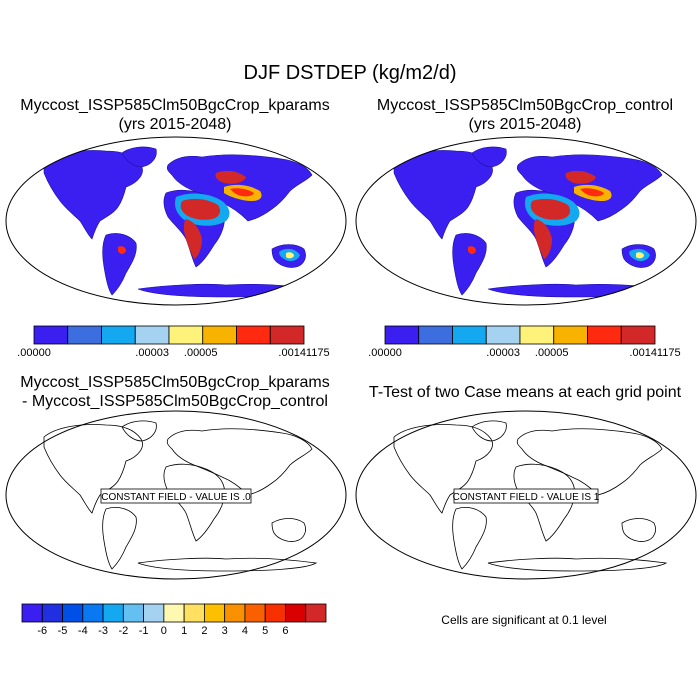  I want to click on cbar-diff-label-8: 2, so click(204, 631).